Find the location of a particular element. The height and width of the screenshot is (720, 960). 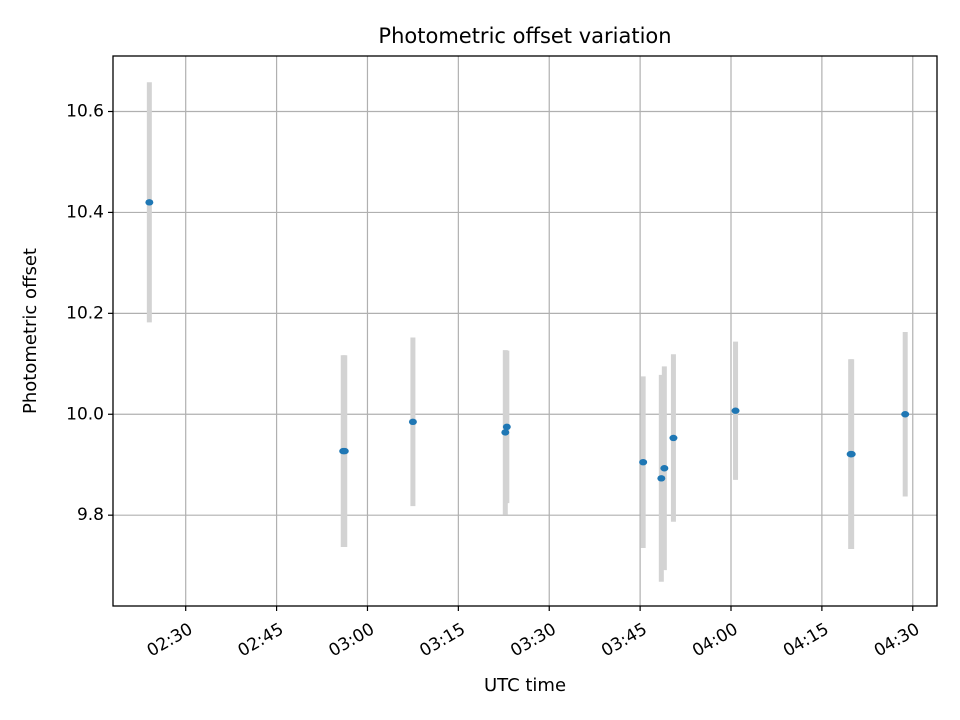

y-axis-title: Photometric offset is located at coordinates (30, 331).